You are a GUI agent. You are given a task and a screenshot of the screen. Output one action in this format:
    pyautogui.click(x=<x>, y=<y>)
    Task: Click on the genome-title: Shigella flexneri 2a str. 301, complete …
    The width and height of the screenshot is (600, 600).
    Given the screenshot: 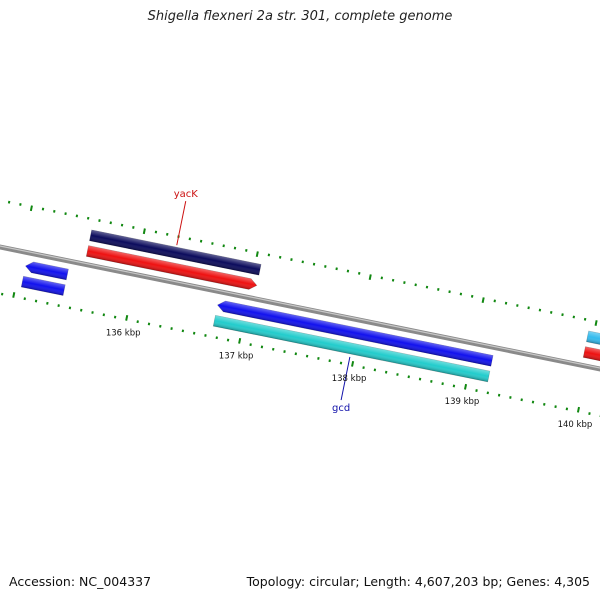 What is the action you would take?
    pyautogui.click(x=300, y=16)
    